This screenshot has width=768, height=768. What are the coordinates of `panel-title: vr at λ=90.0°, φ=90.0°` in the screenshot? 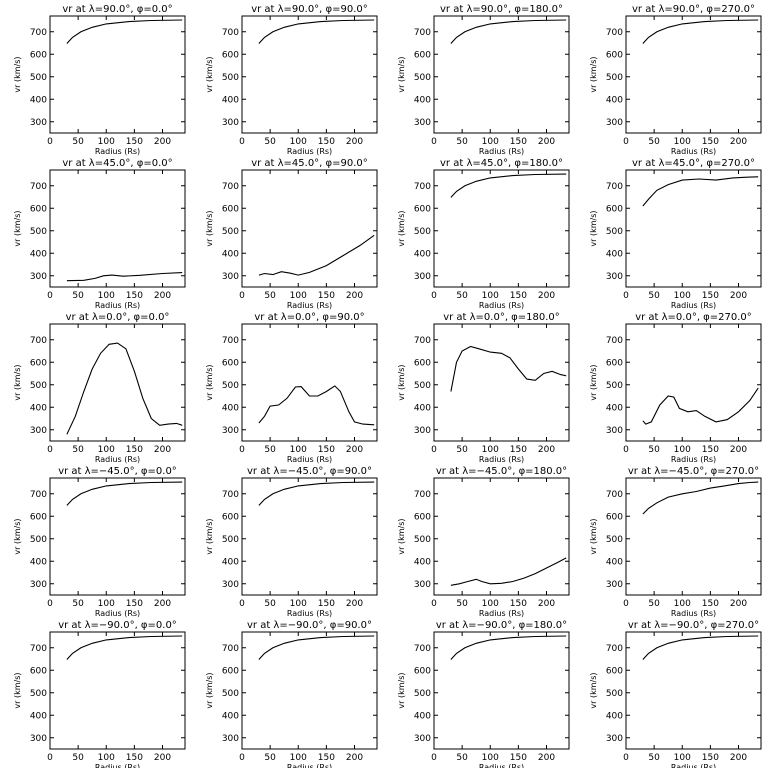 It's located at (309, 9).